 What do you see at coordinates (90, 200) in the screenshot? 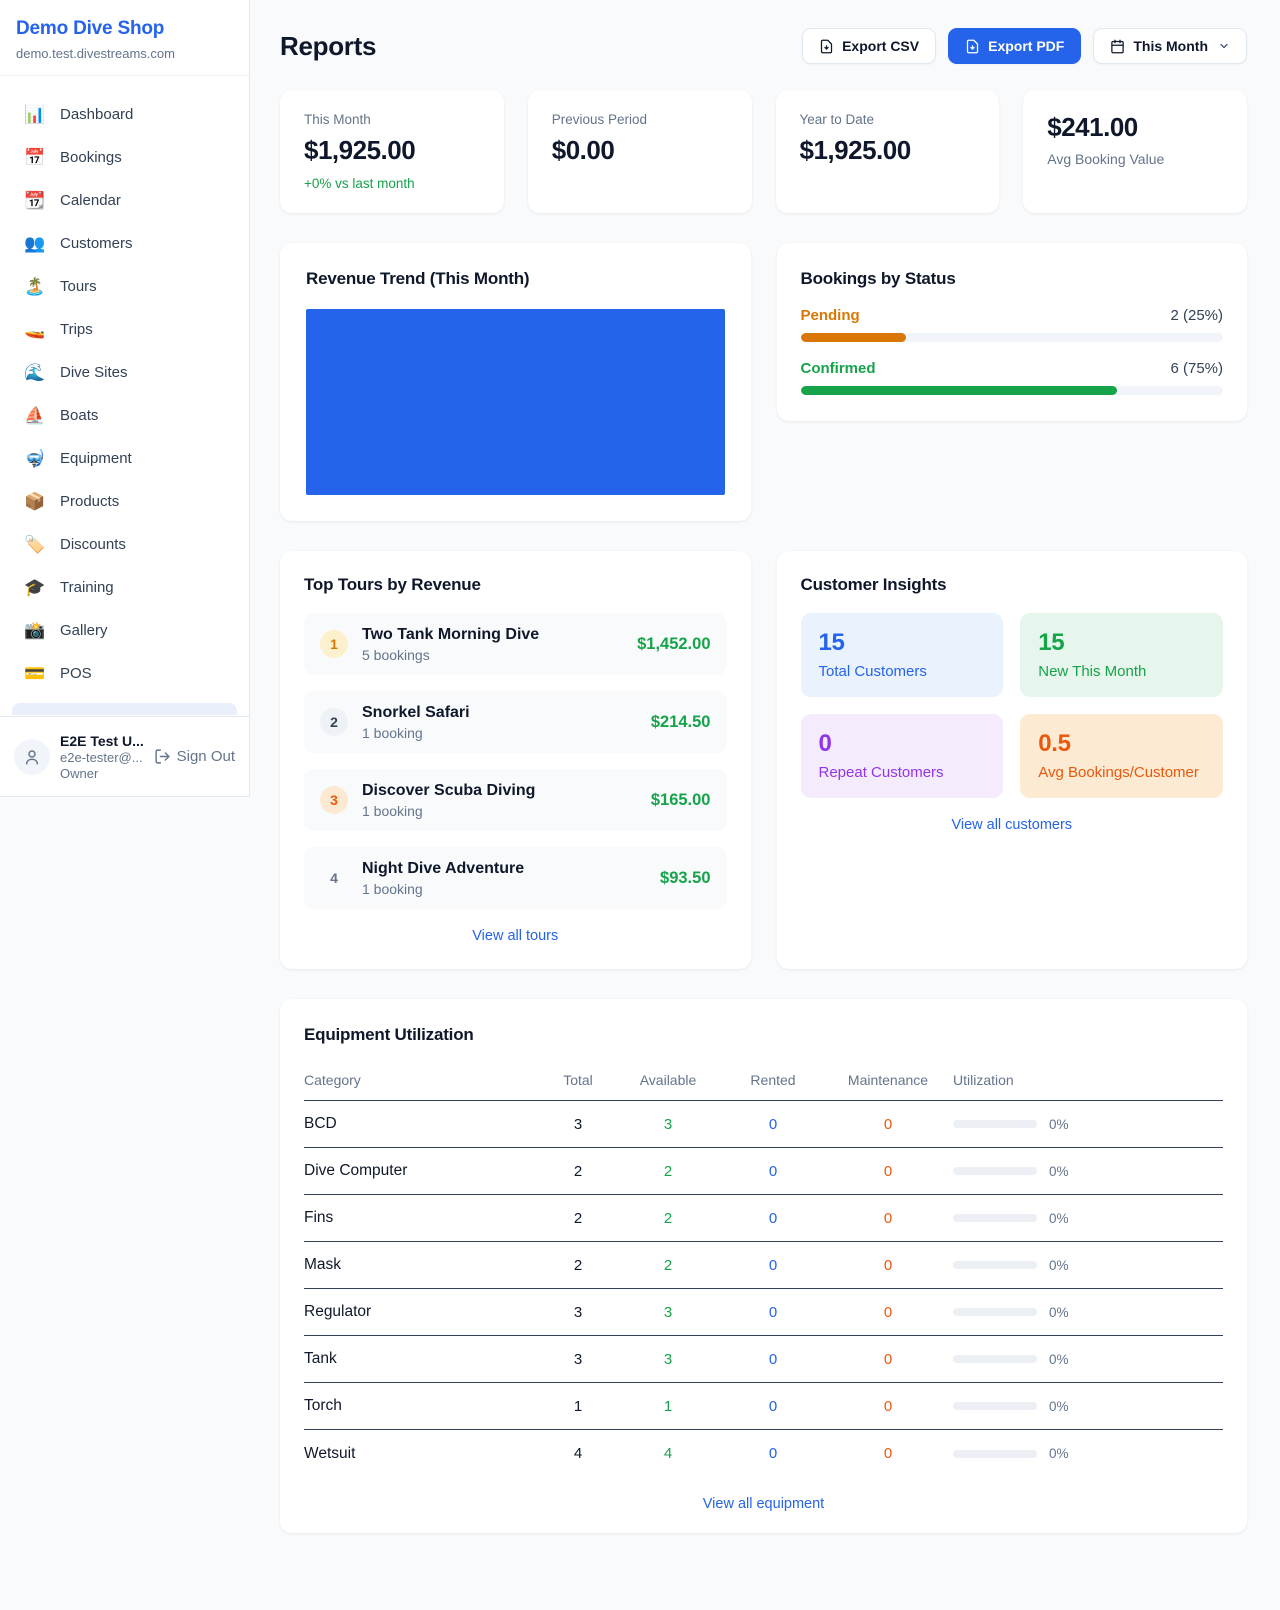
I see `sidebar-item-label: Calendar` at bounding box center [90, 200].